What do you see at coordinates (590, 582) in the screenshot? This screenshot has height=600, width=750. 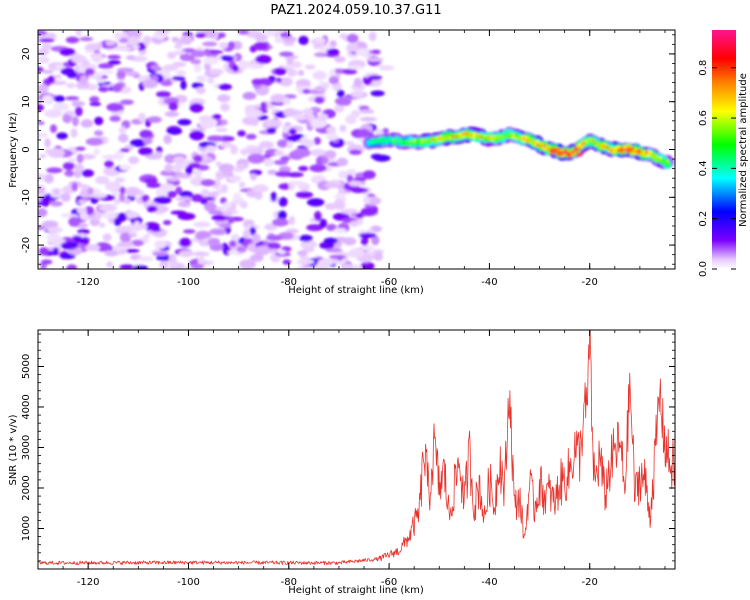 I see `x-tick-label: -20` at bounding box center [590, 582].